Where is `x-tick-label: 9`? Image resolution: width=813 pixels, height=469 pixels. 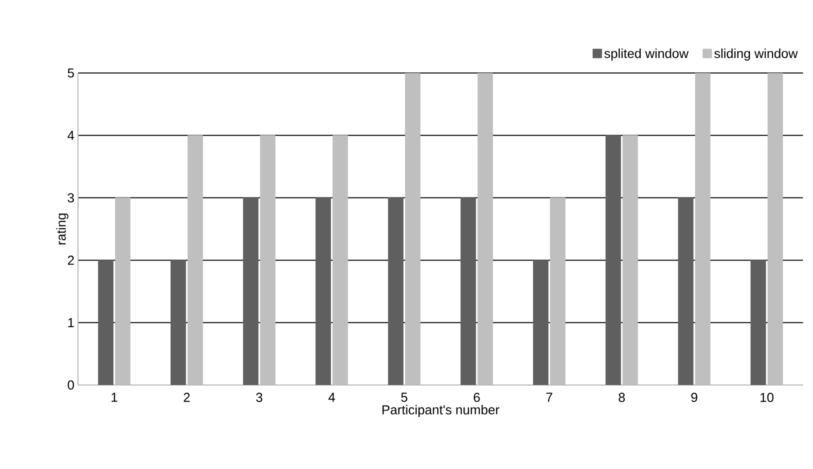 x-tick-label: 9 is located at coordinates (694, 397).